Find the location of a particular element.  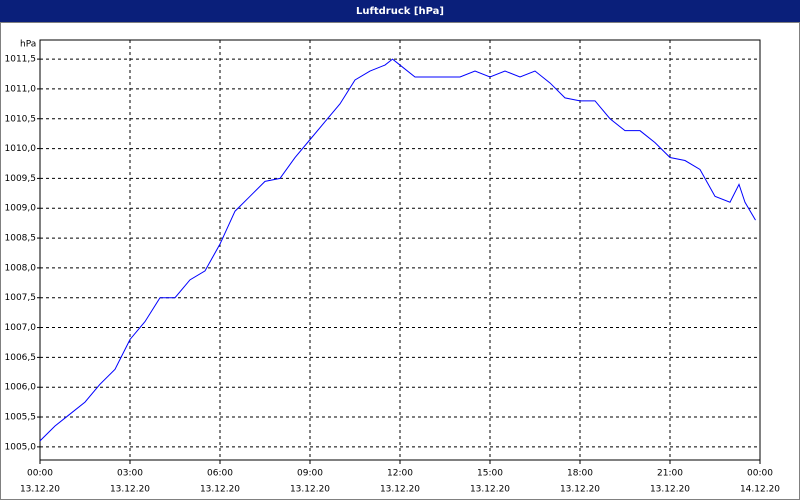

chart-title: Luftdruck [hPa] is located at coordinates (400, 11).